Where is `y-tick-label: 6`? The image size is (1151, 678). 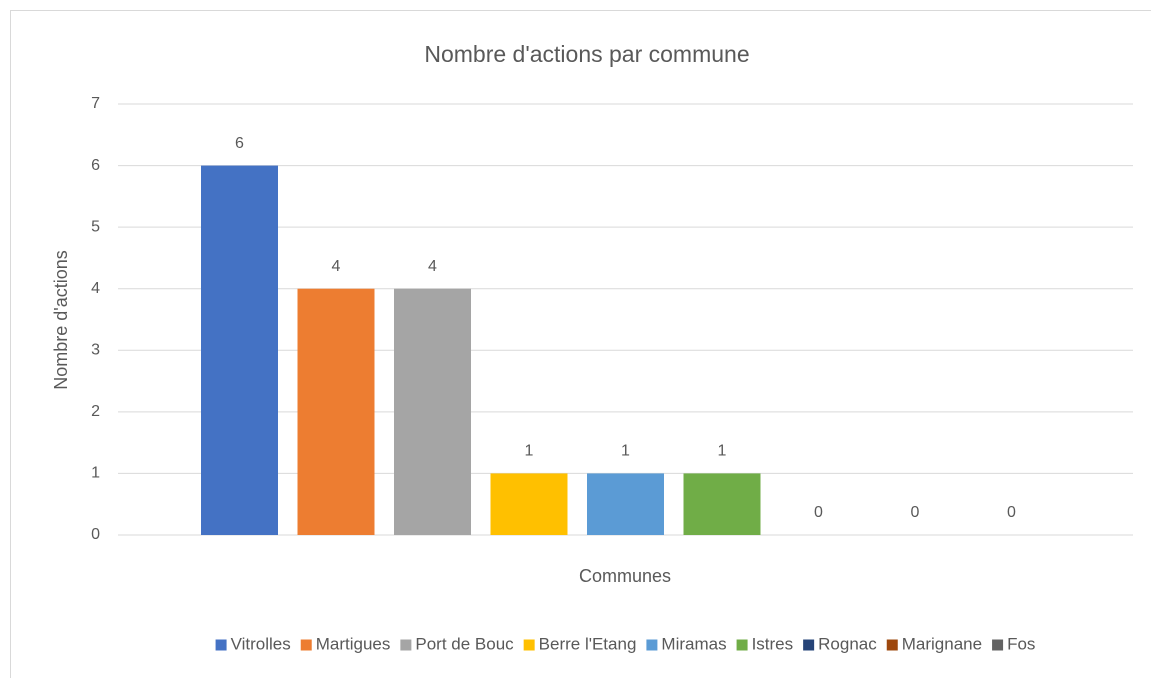
y-tick-label: 6 is located at coordinates (95, 165).